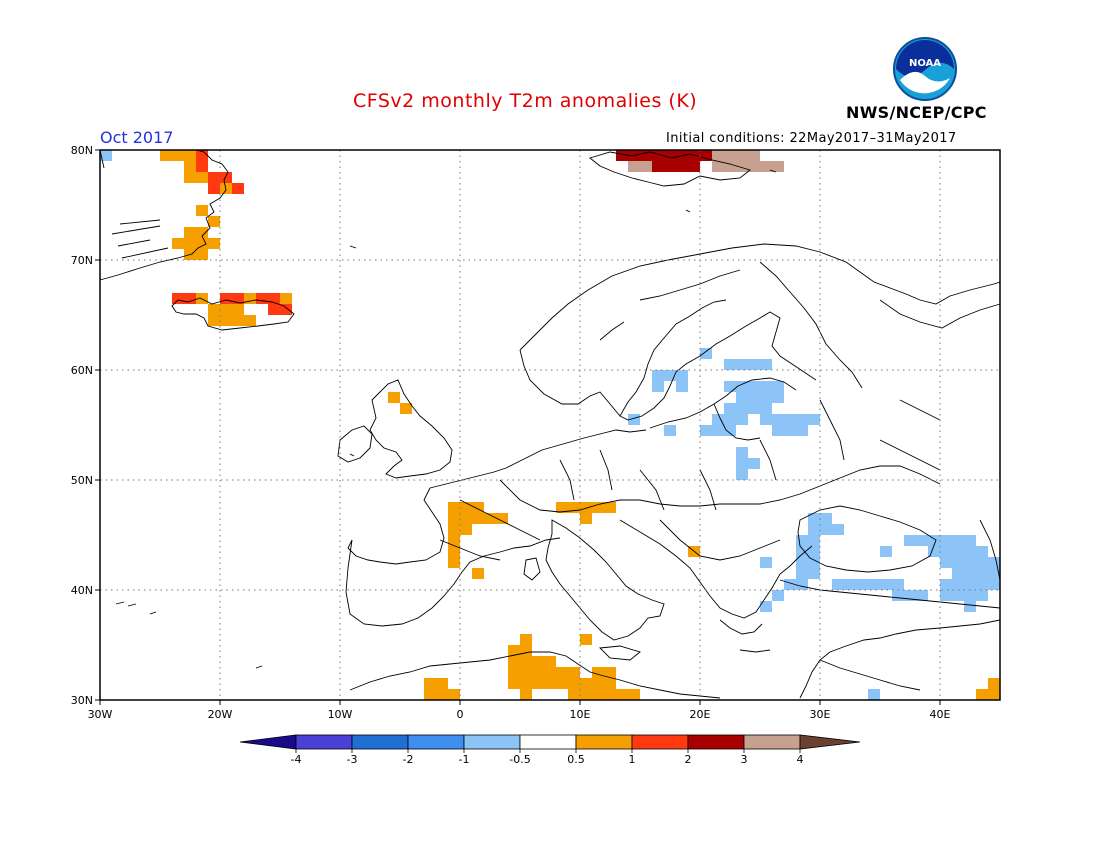  I want to click on lon-tick-label: 40E, so click(940, 714).